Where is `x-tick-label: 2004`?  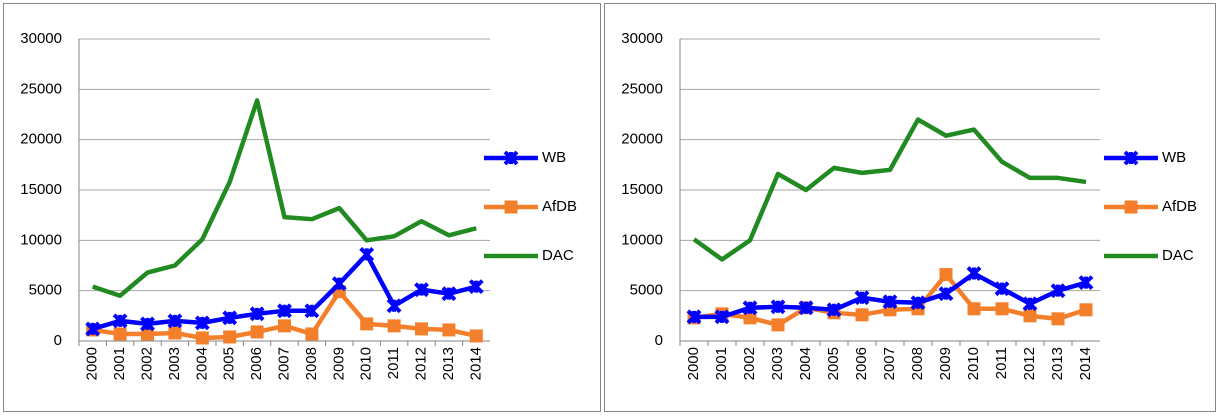 x-tick-label: 2004 is located at coordinates (201, 363).